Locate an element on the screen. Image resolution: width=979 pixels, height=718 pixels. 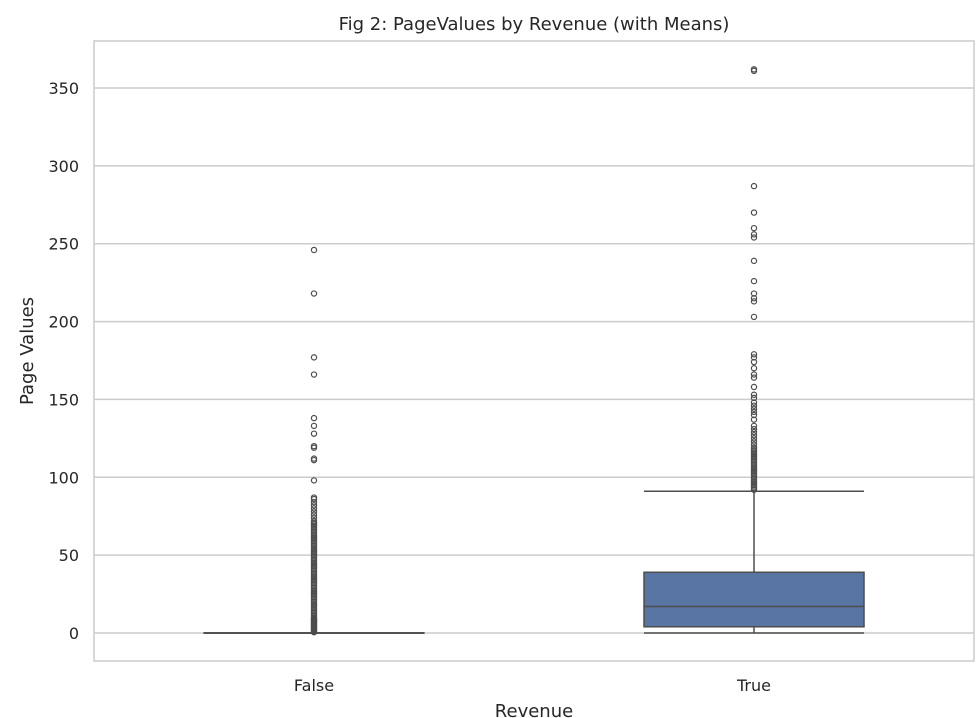
y-tick-label-100: 100 is located at coordinates (63, 477).